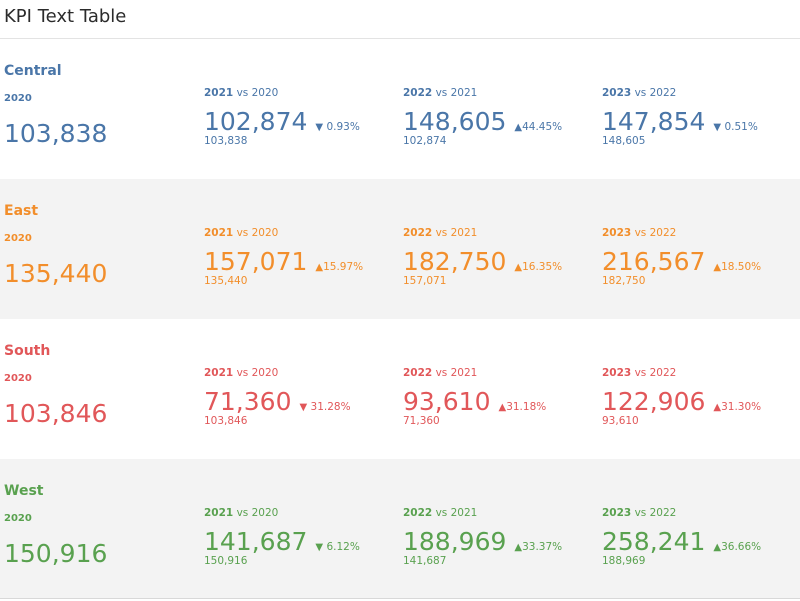 The image size is (800, 601). I want to click on change-indicator: ▼ 31.28%, so click(324, 407).